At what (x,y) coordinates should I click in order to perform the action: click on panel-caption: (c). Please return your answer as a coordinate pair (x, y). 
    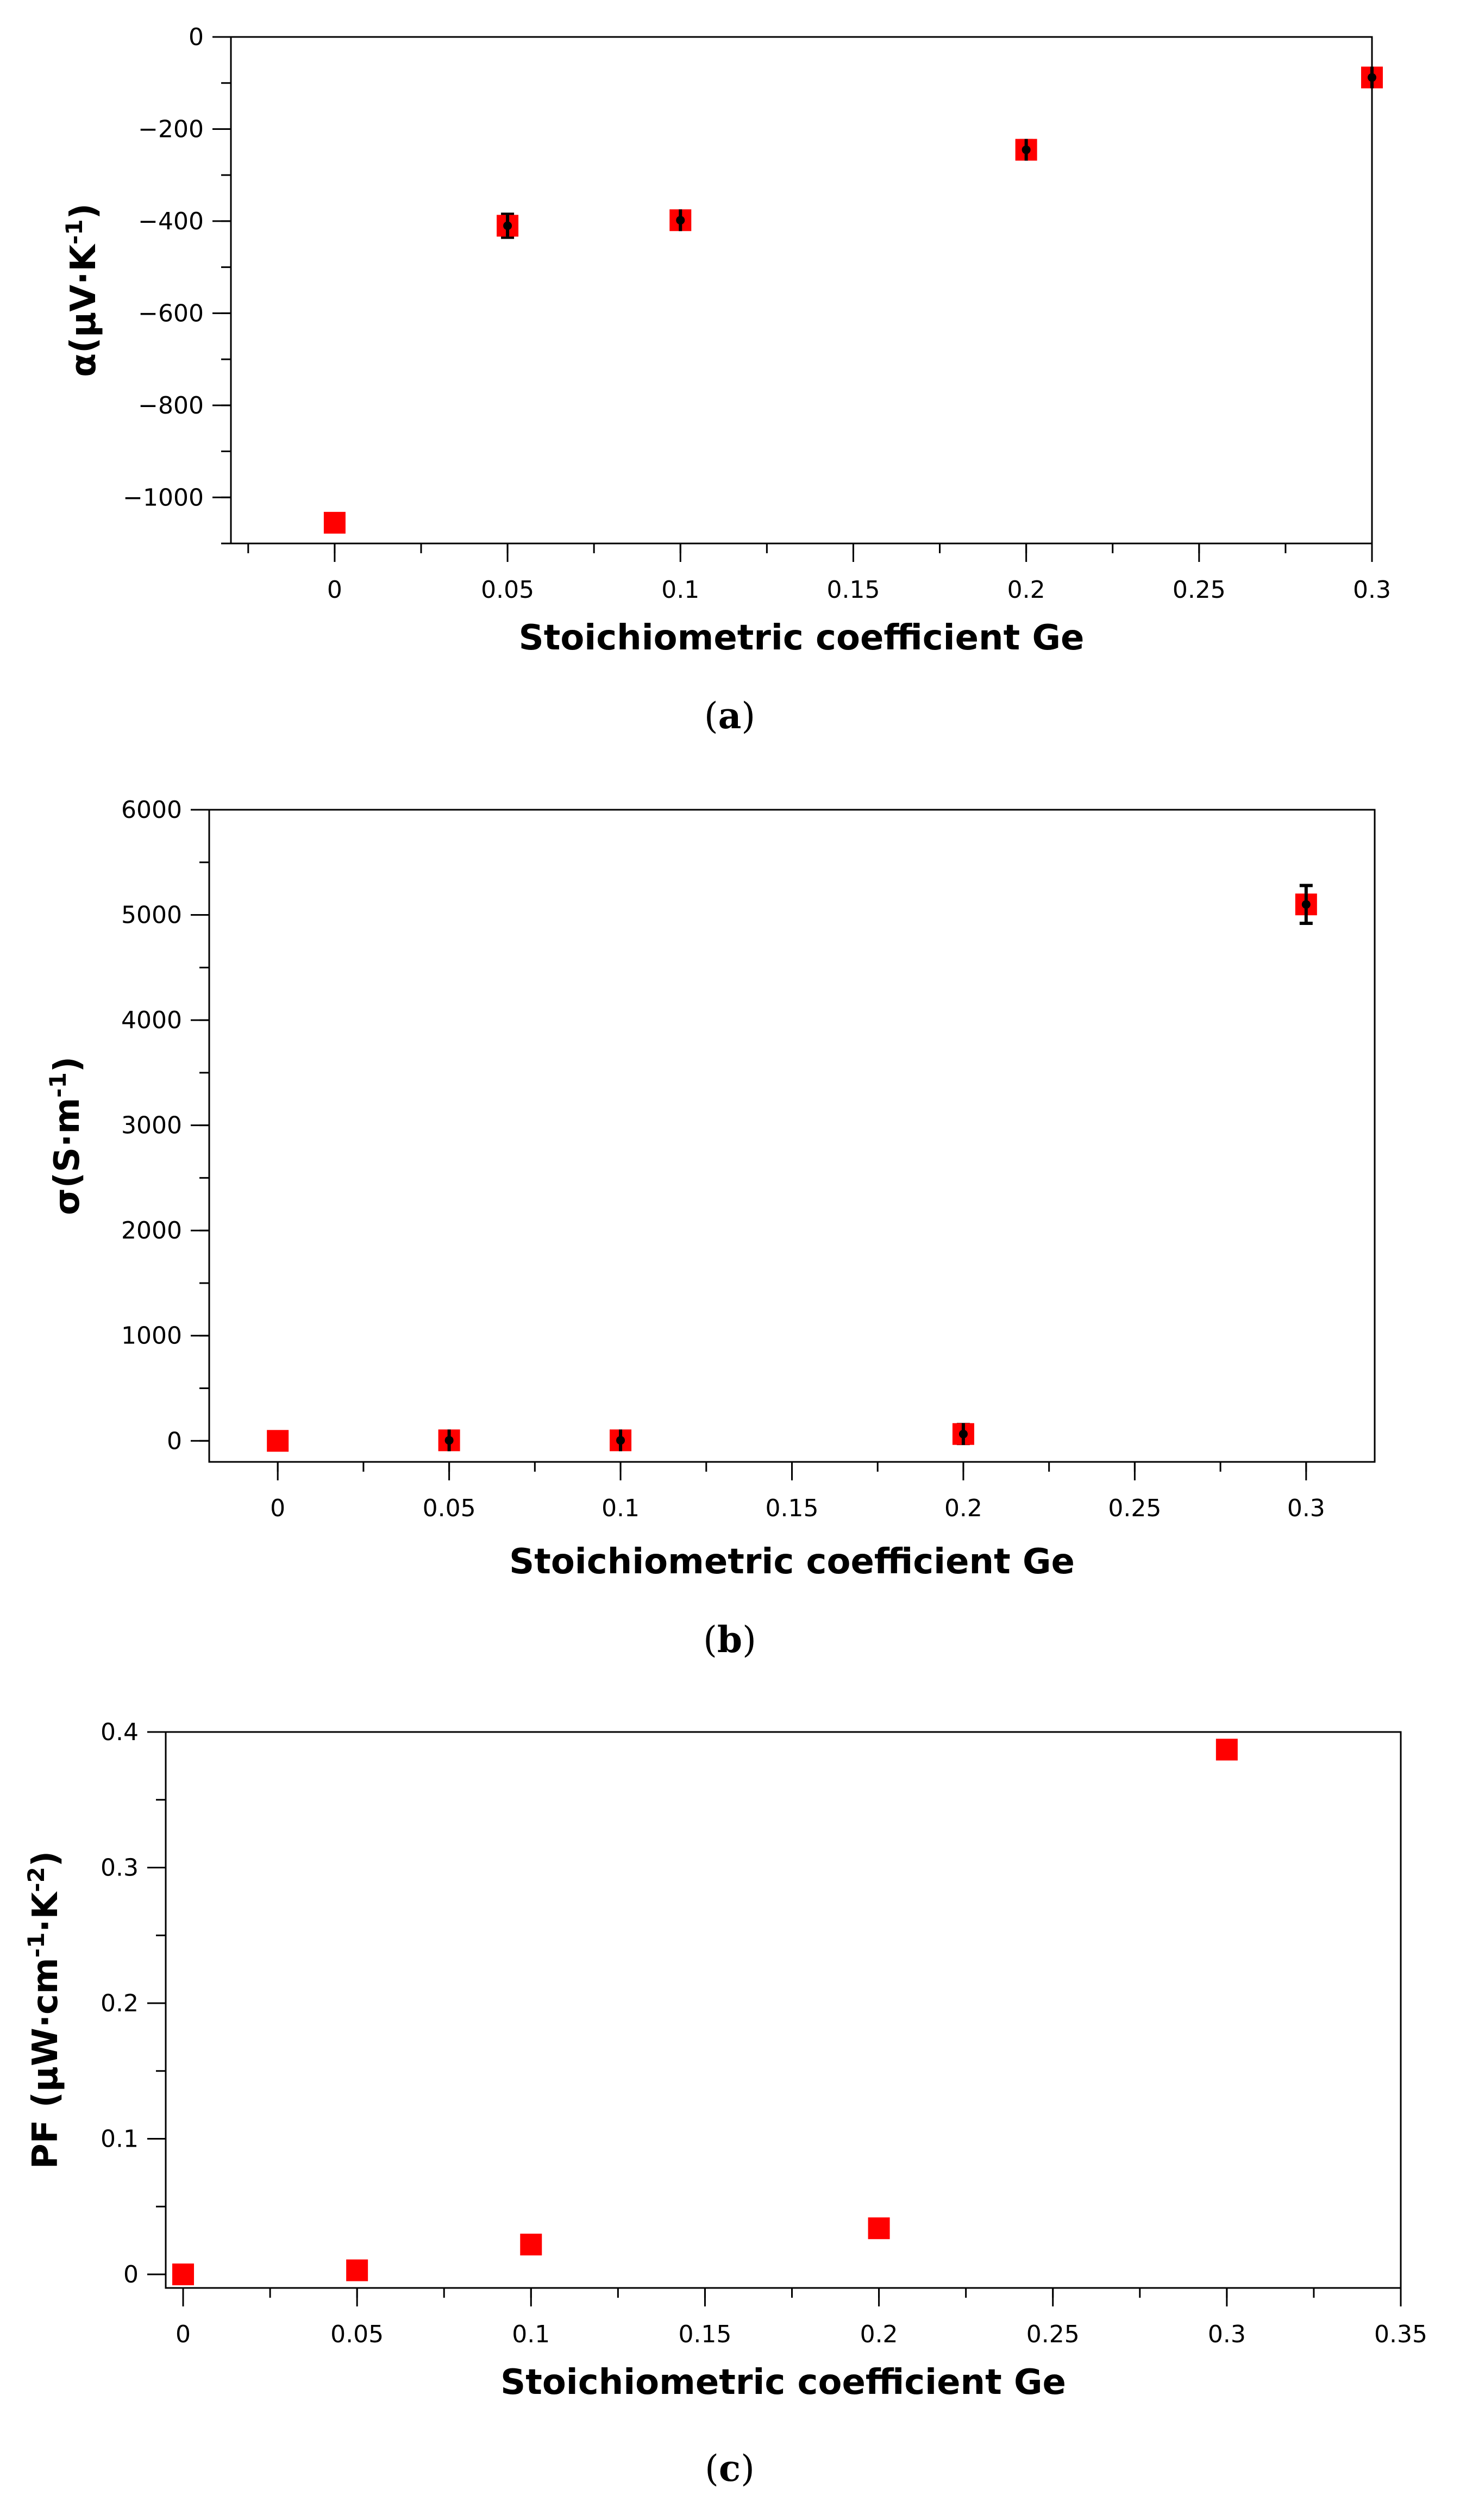
    Looking at the image, I should click on (730, 2469).